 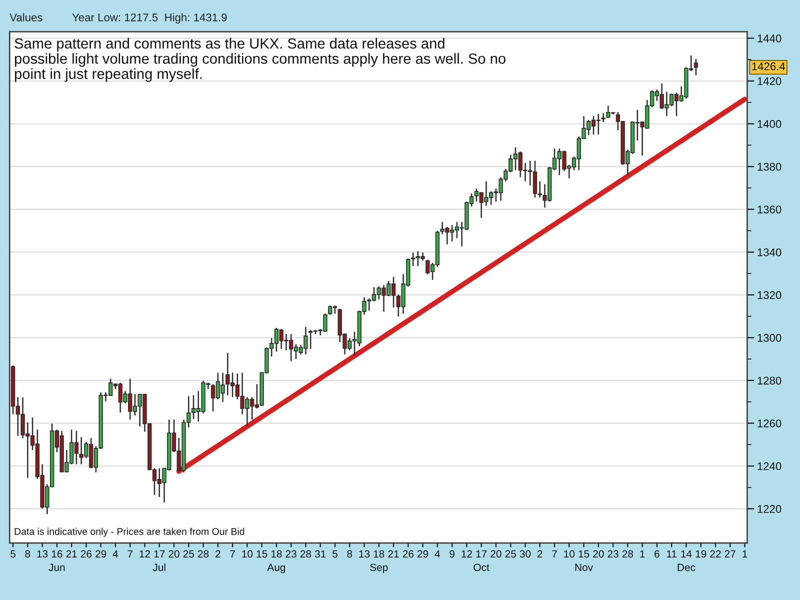 What do you see at coordinates (770, 124) in the screenshot?
I see `y-tick-label: 1400` at bounding box center [770, 124].